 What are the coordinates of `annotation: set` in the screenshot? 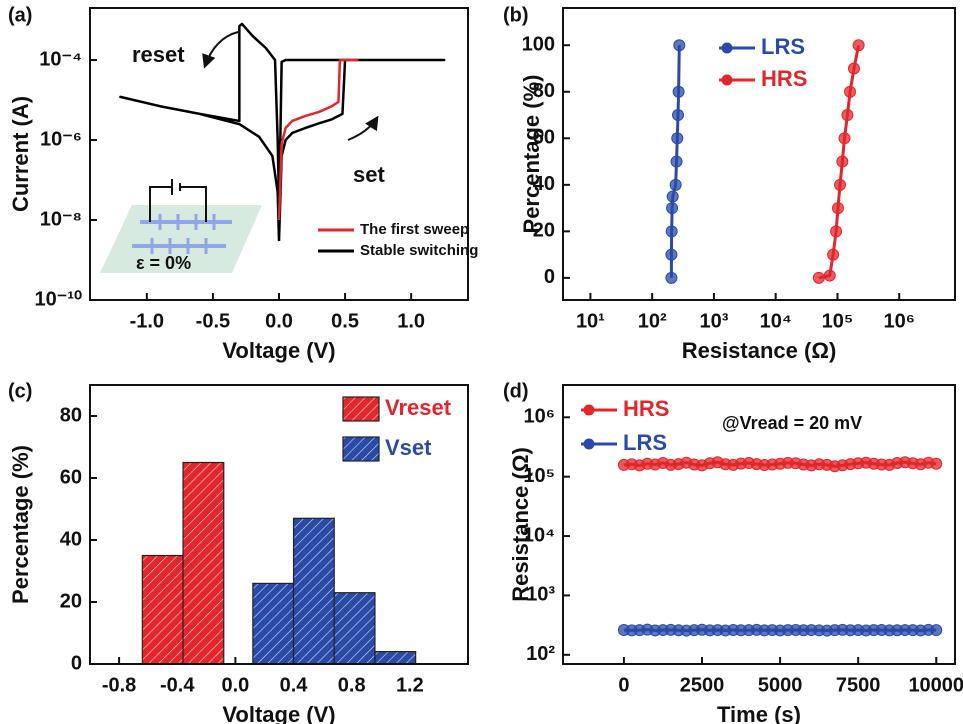 It's located at (369, 174).